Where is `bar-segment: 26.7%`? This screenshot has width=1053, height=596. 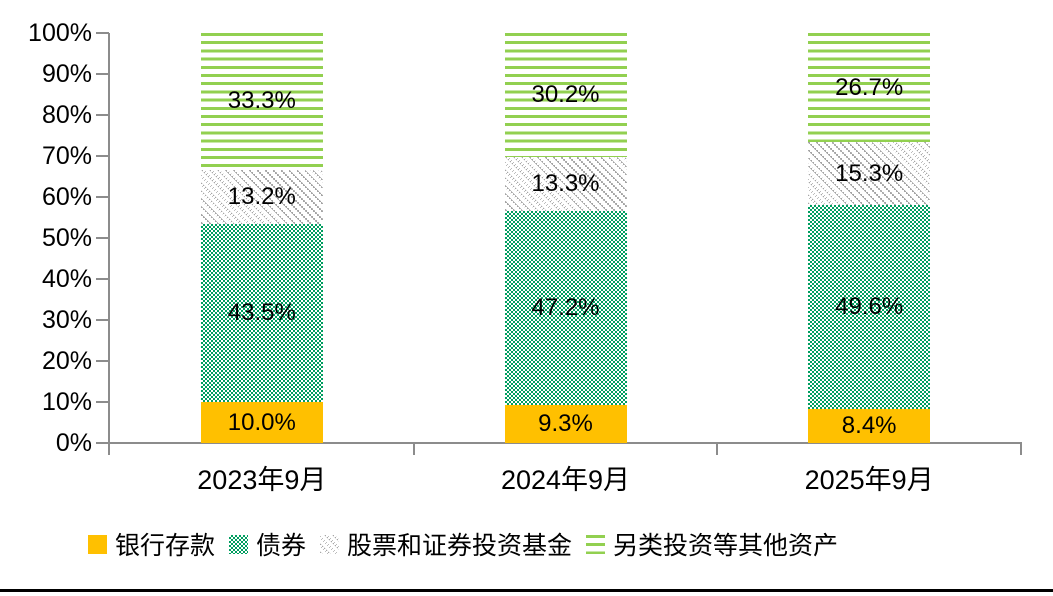
bar-segment: 26.7% is located at coordinates (869, 88).